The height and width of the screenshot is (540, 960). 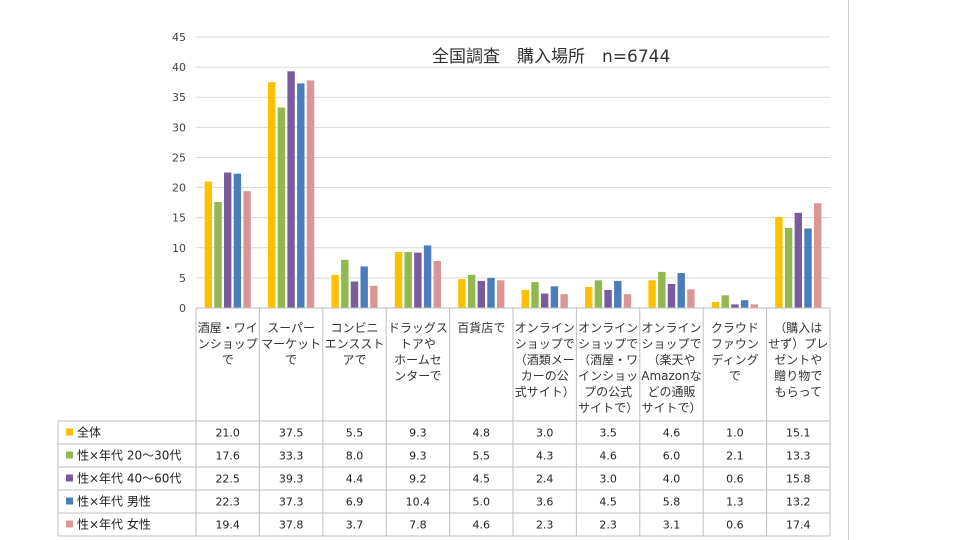 I want to click on data-label: 3.6, so click(x=545, y=502).